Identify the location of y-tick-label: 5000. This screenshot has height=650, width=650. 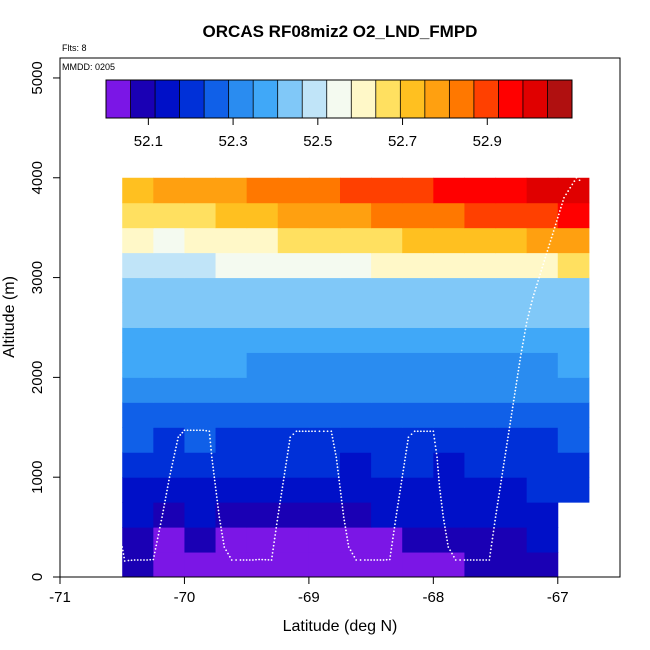
(37, 77).